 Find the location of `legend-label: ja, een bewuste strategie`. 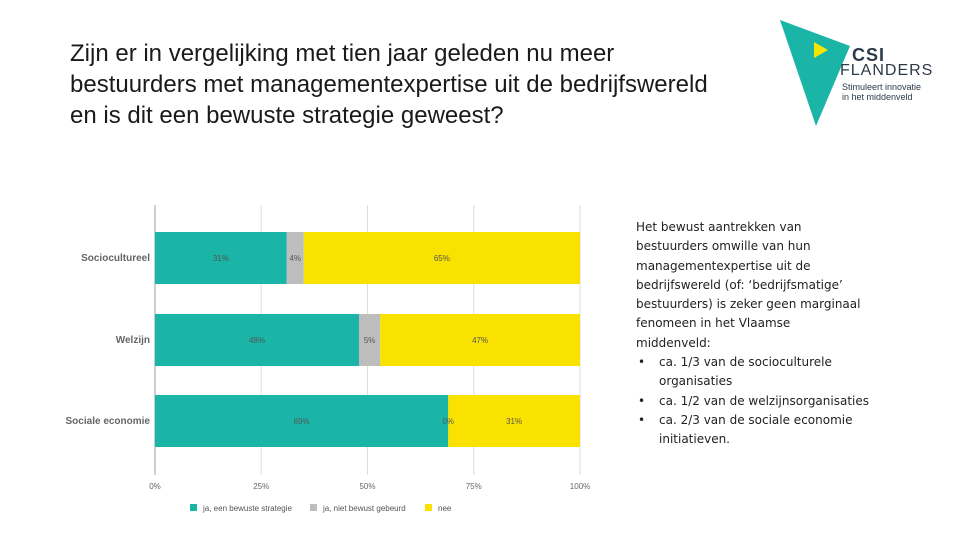

legend-label: ja, een bewuste strategie is located at coordinates (247, 508).